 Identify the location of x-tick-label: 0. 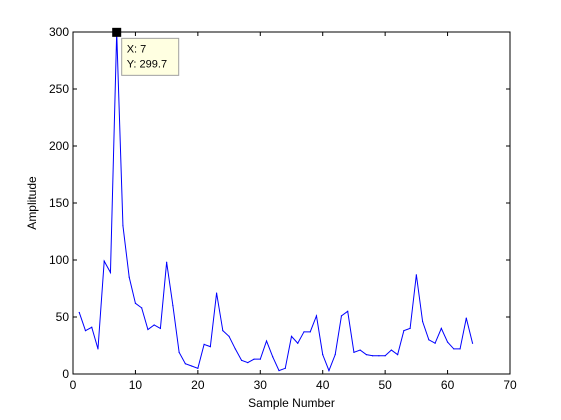
(73, 385).